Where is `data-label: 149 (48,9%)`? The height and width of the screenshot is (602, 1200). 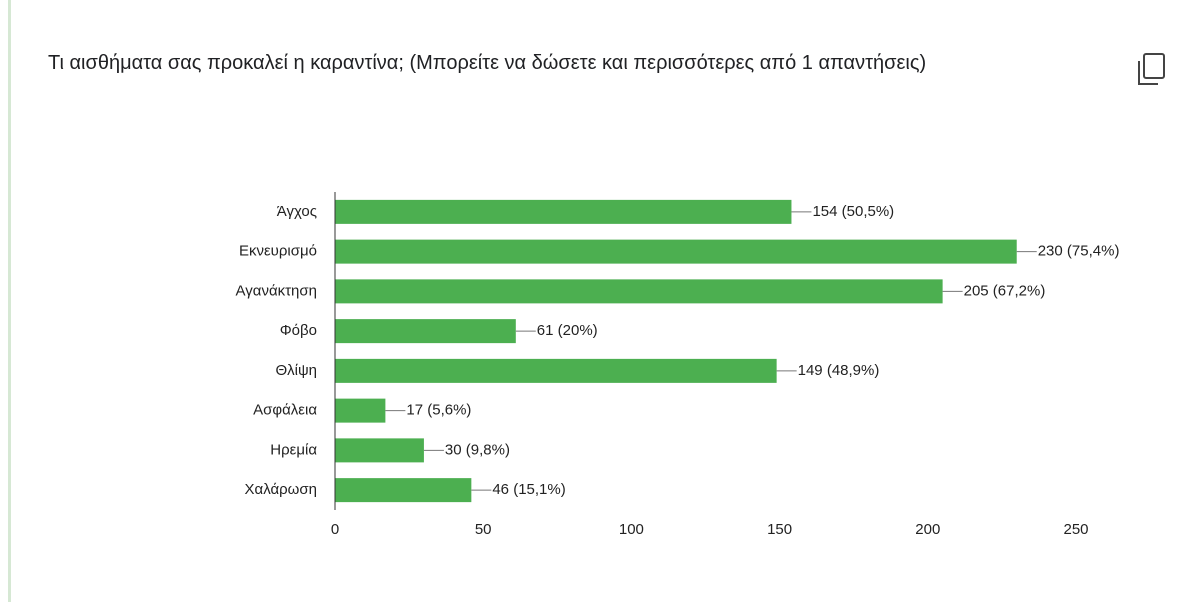 data-label: 149 (48,9%) is located at coordinates (839, 370).